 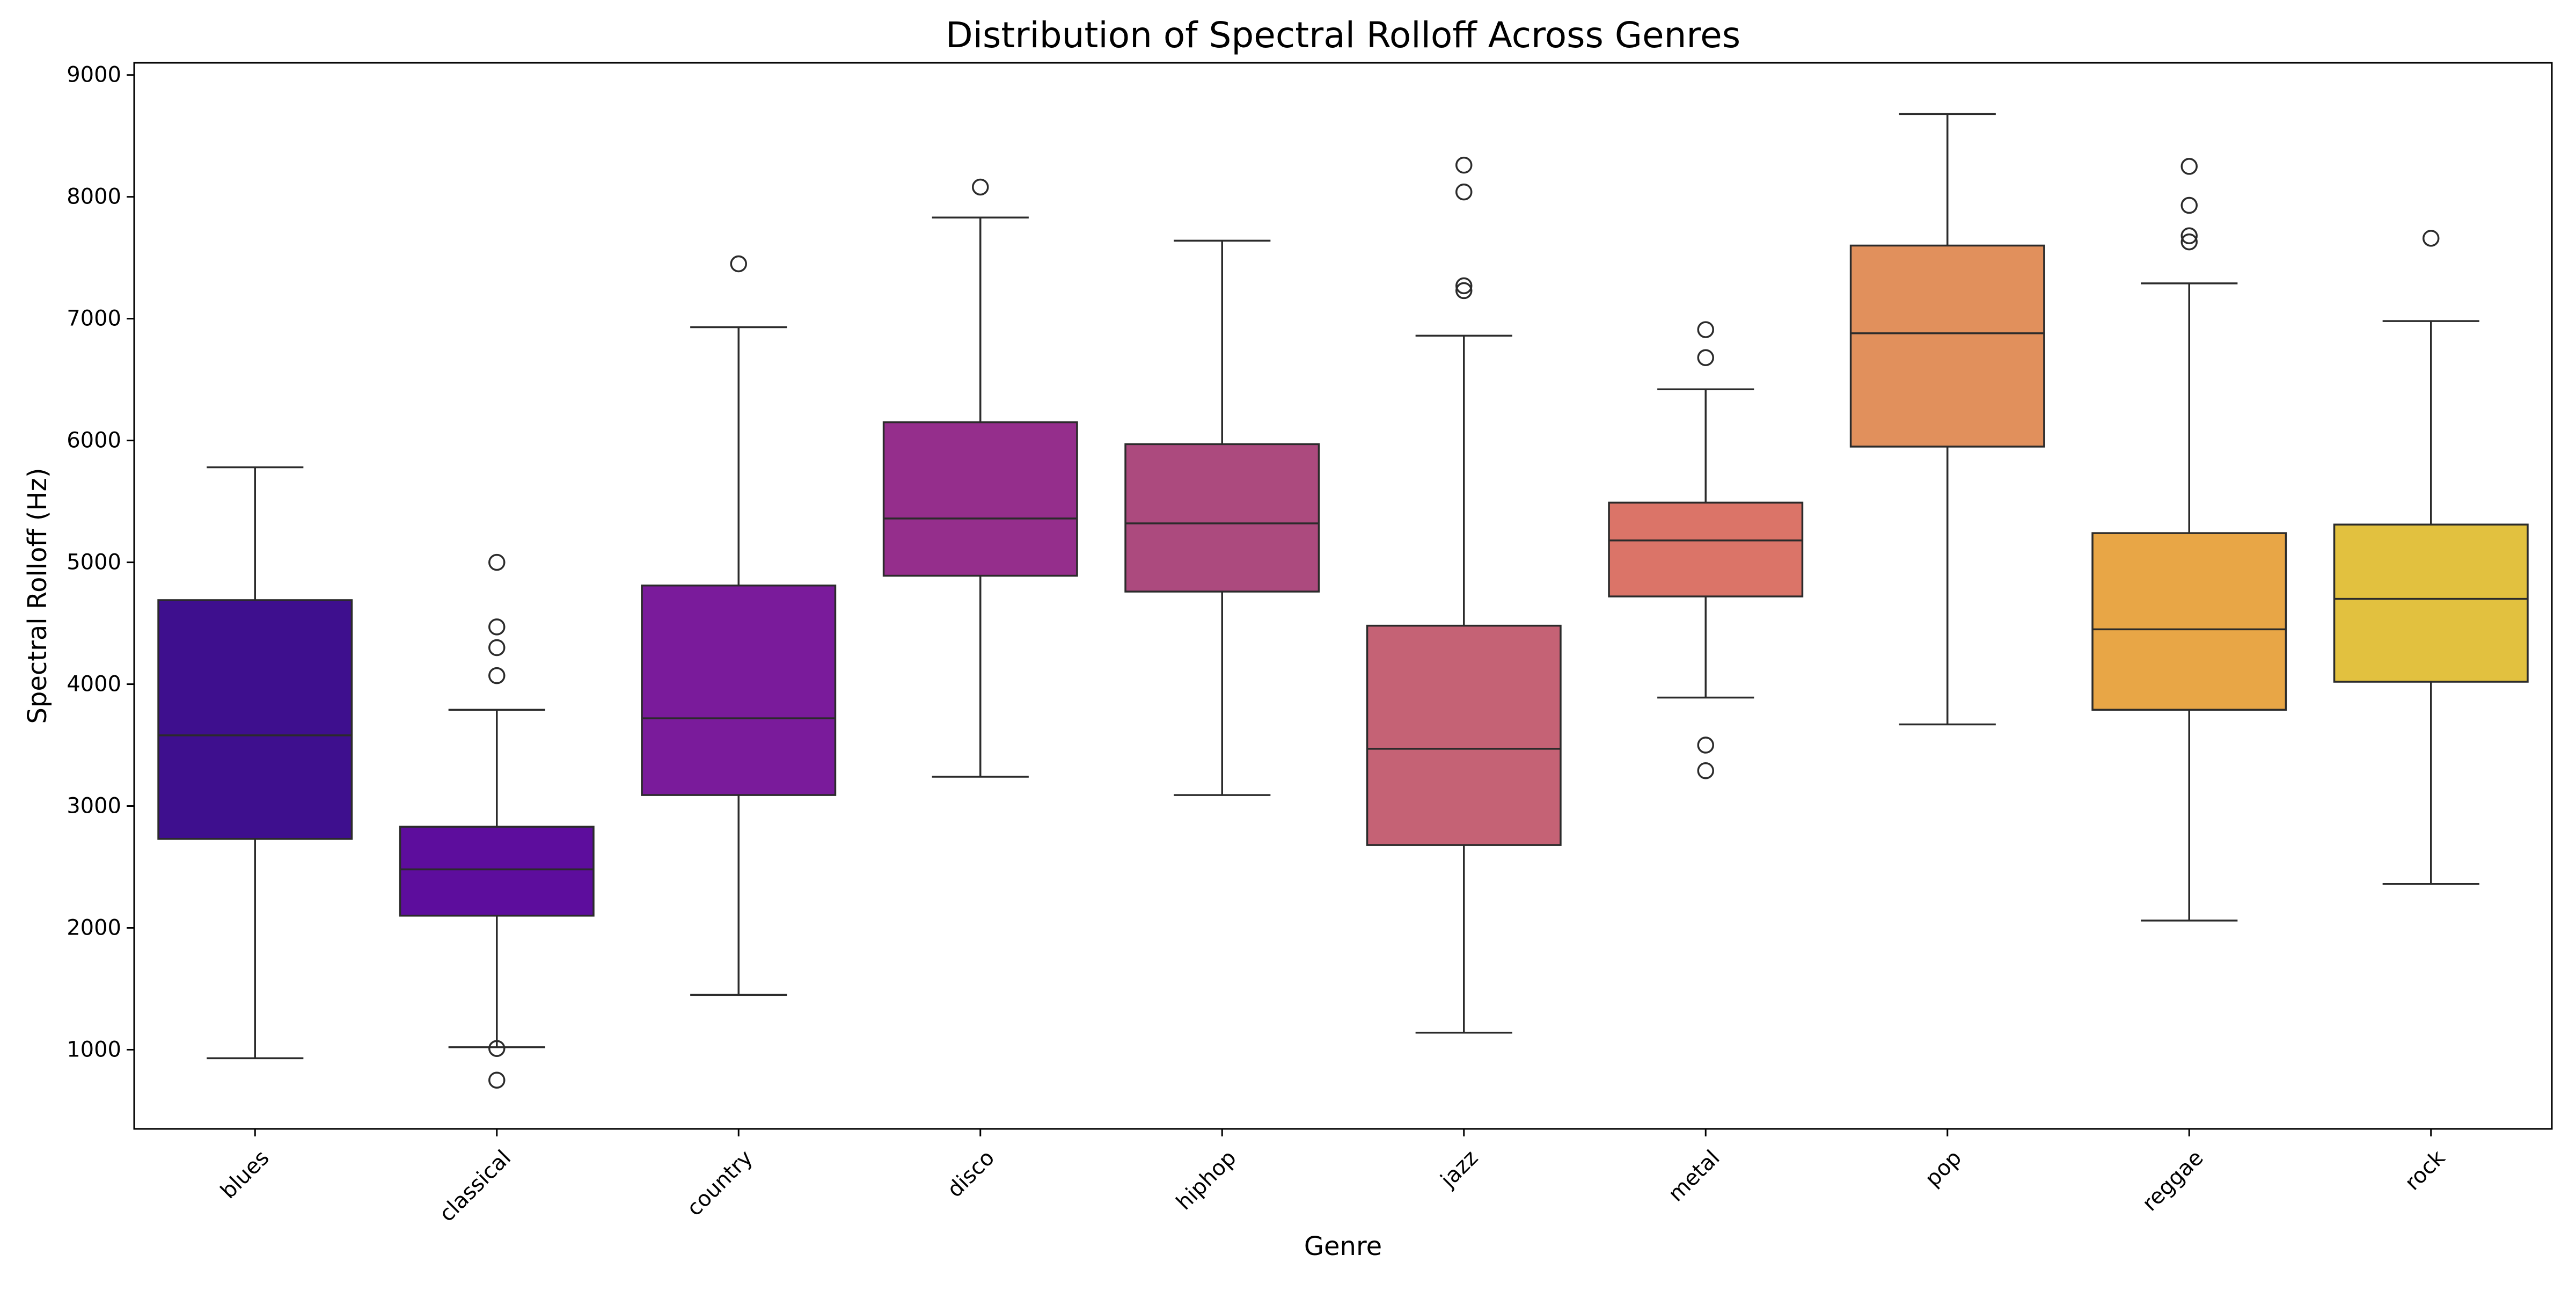 I want to click on box-group-disco, so click(x=980, y=478).